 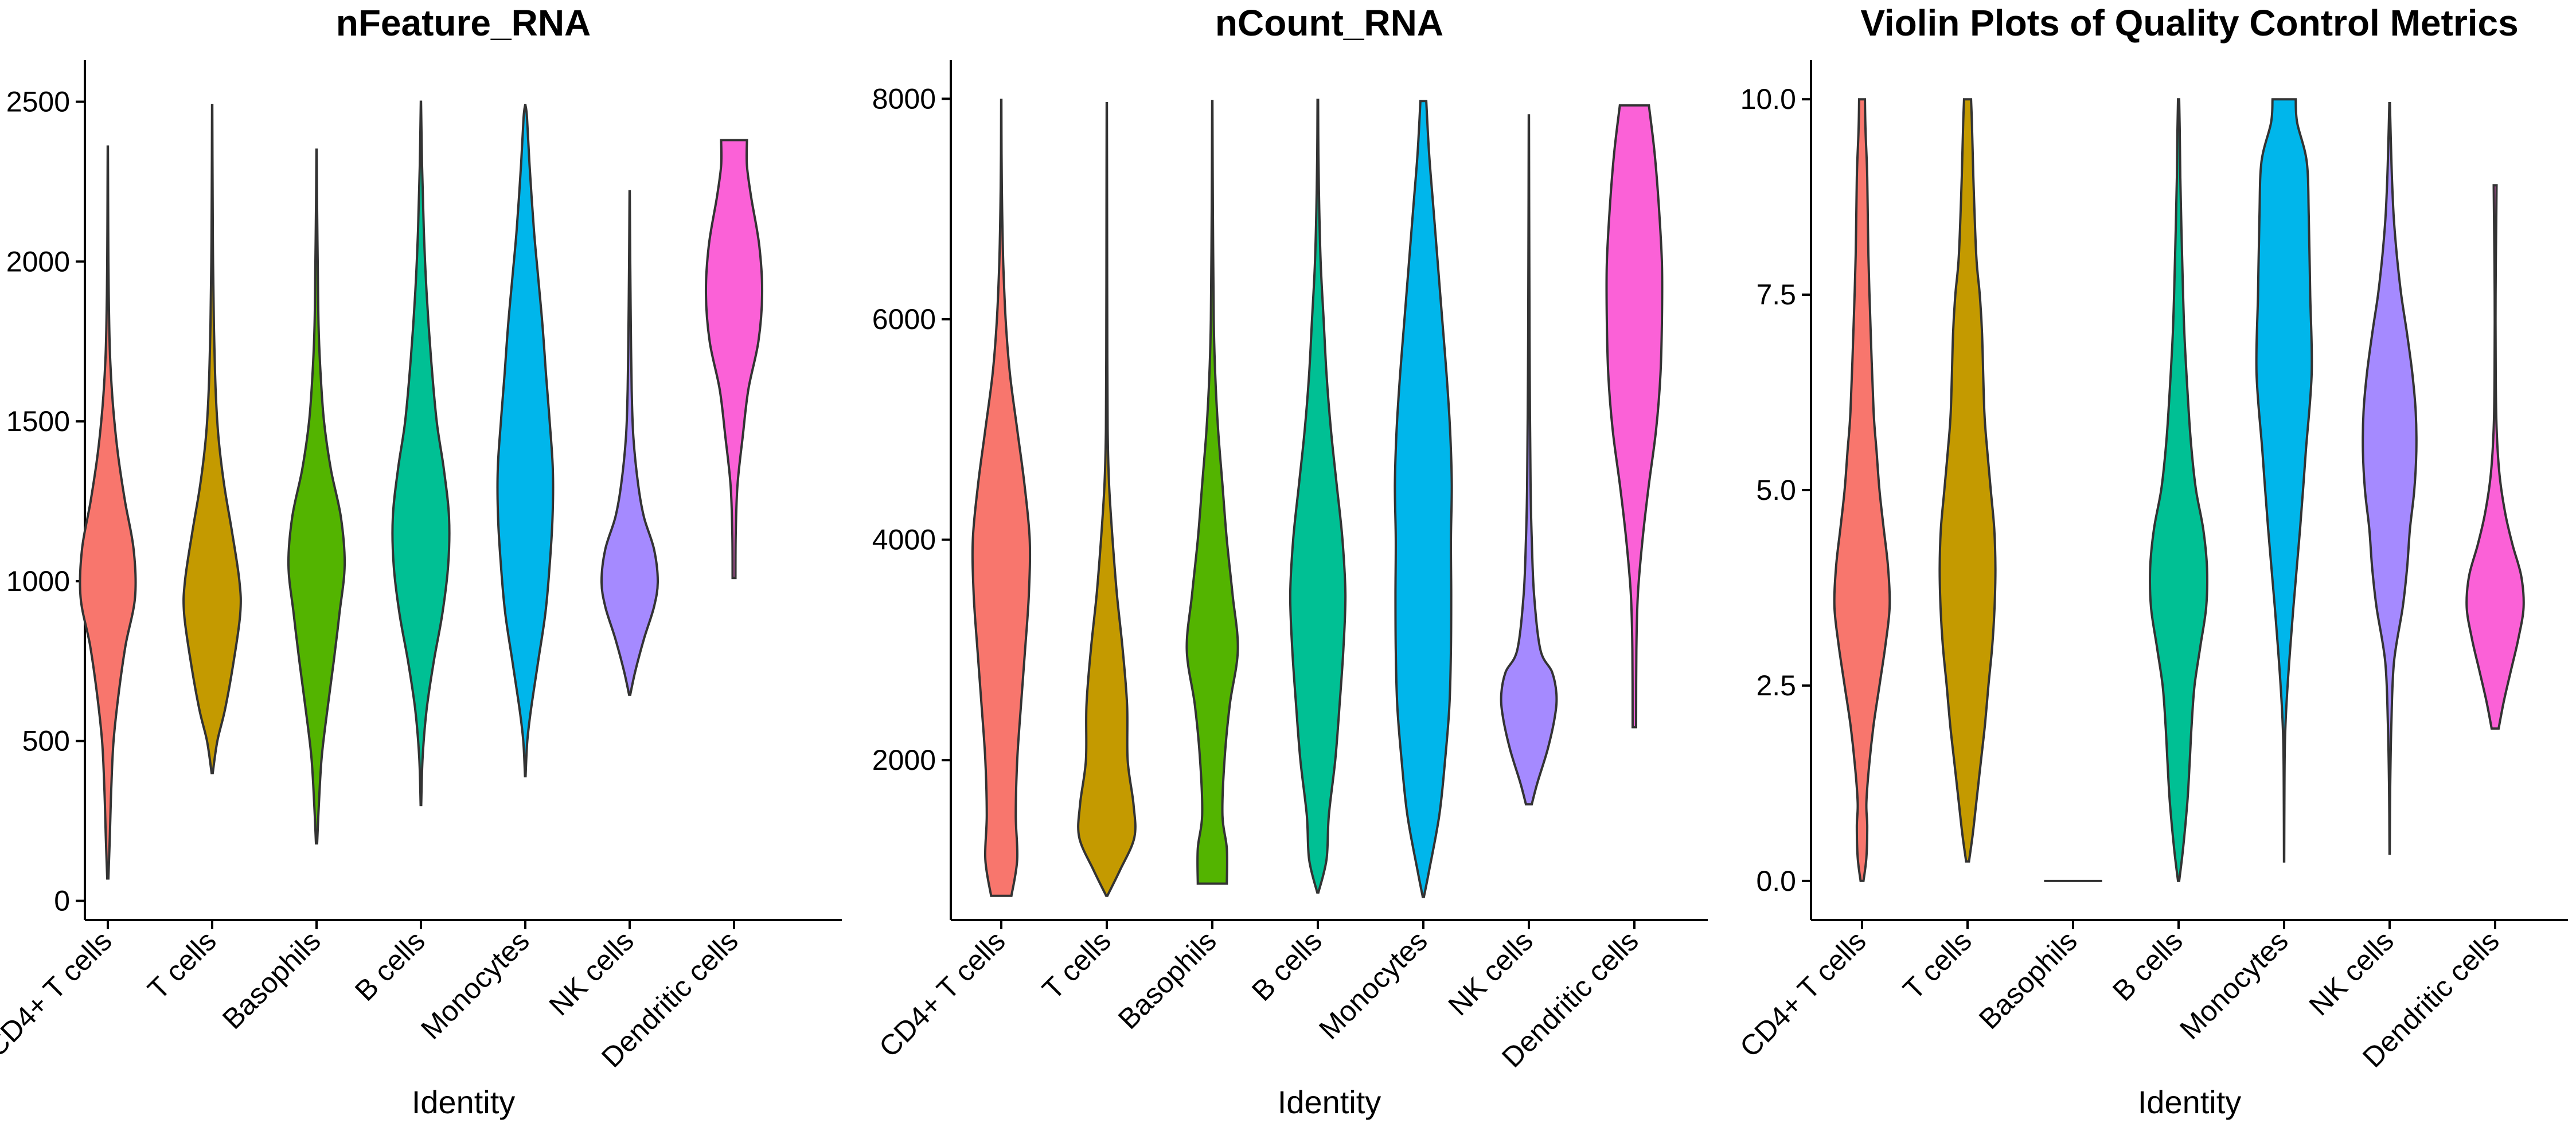 I want to click on panel-title: nFeature_RNA, so click(x=463, y=23).